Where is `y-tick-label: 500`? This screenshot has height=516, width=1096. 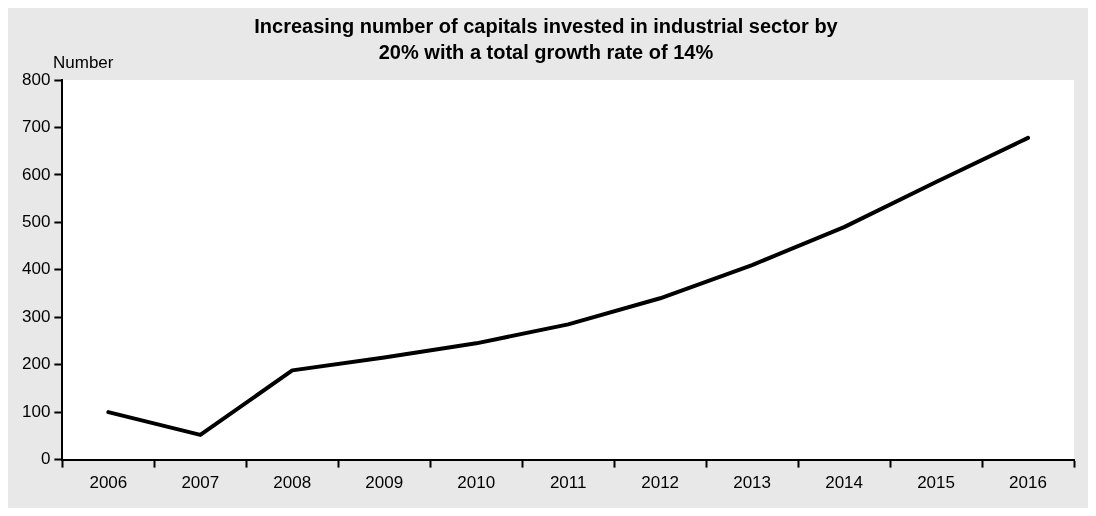
y-tick-label: 500 is located at coordinates (36, 222).